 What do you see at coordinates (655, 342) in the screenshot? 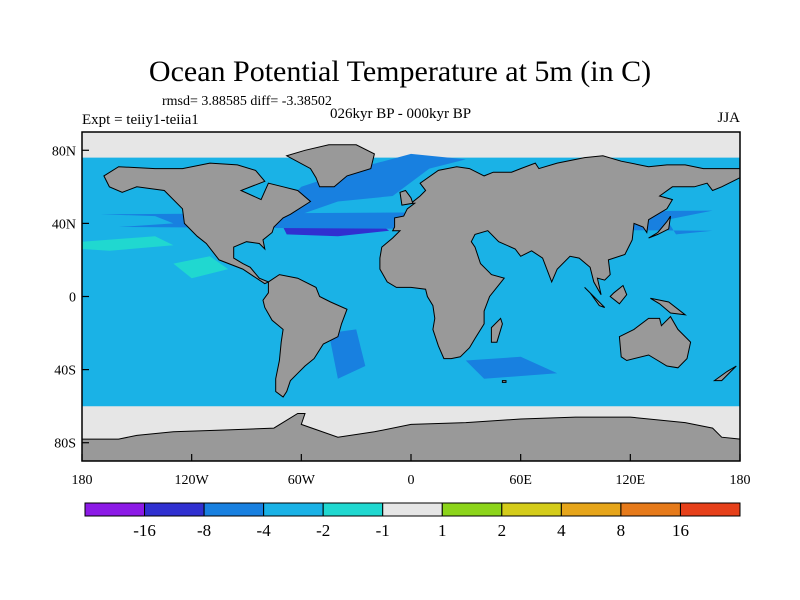
I see `land-australia` at bounding box center [655, 342].